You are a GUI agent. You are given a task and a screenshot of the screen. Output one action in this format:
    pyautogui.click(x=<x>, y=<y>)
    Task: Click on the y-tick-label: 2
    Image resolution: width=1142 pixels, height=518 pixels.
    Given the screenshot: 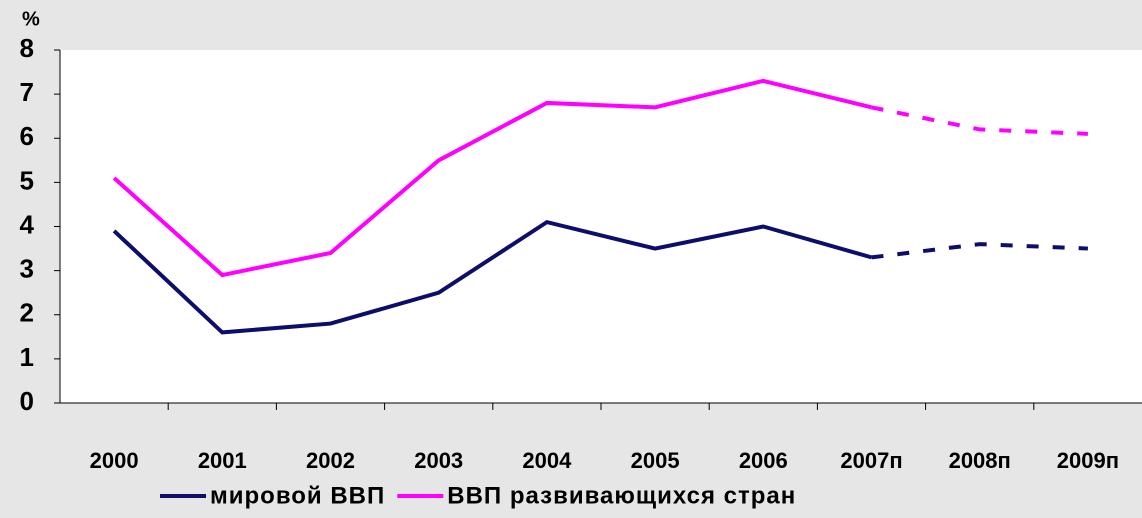 What is the action you would take?
    pyautogui.click(x=27, y=313)
    